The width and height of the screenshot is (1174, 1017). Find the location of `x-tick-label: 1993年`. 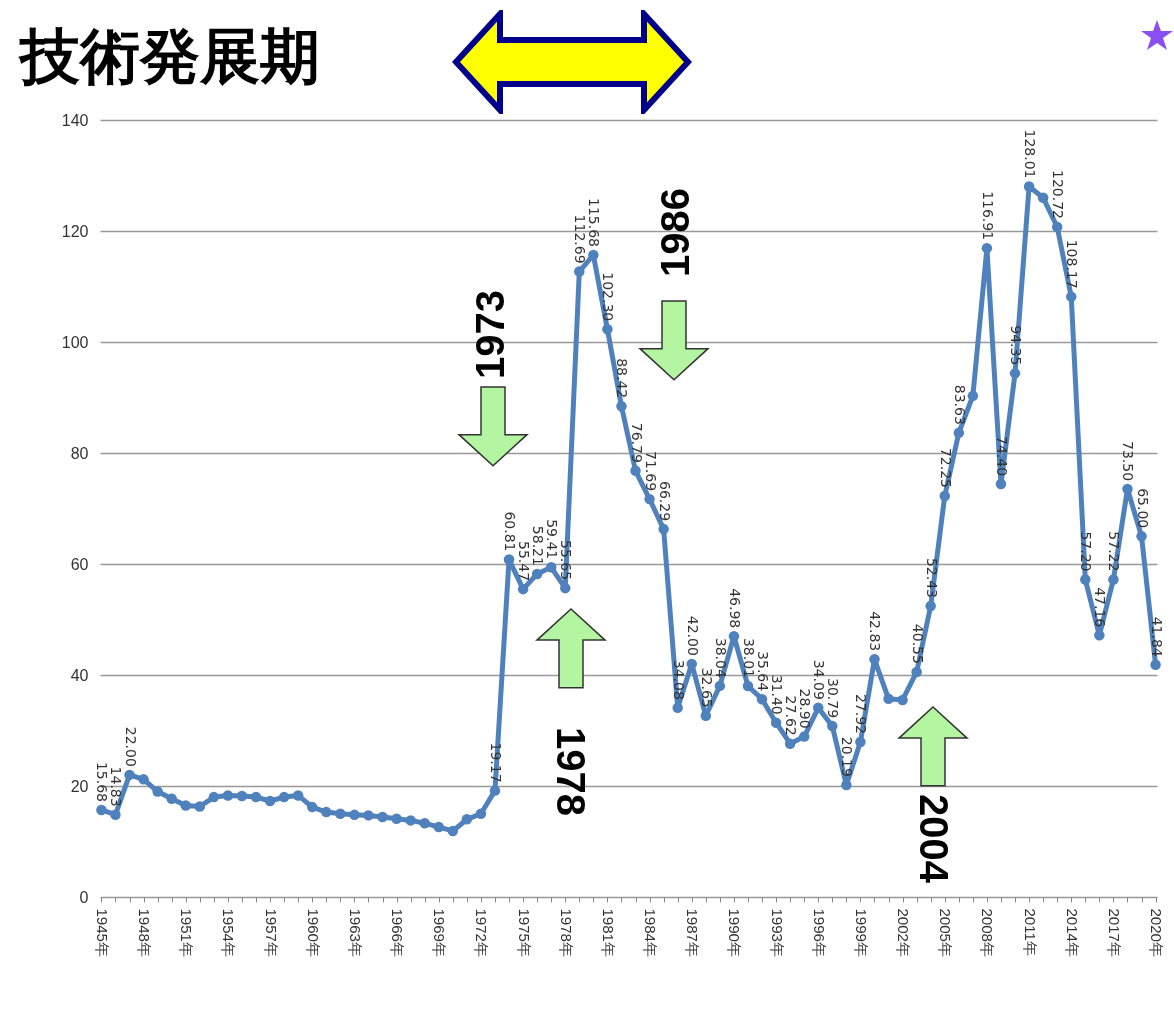

x-tick-label: 1993年 is located at coordinates (777, 932).